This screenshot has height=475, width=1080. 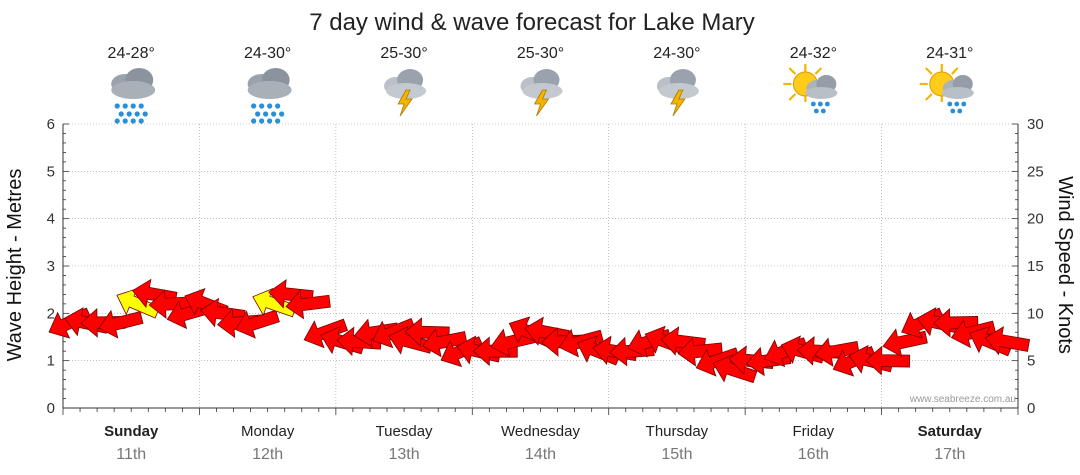 I want to click on right-tick-label: 25, so click(x=1035, y=171).